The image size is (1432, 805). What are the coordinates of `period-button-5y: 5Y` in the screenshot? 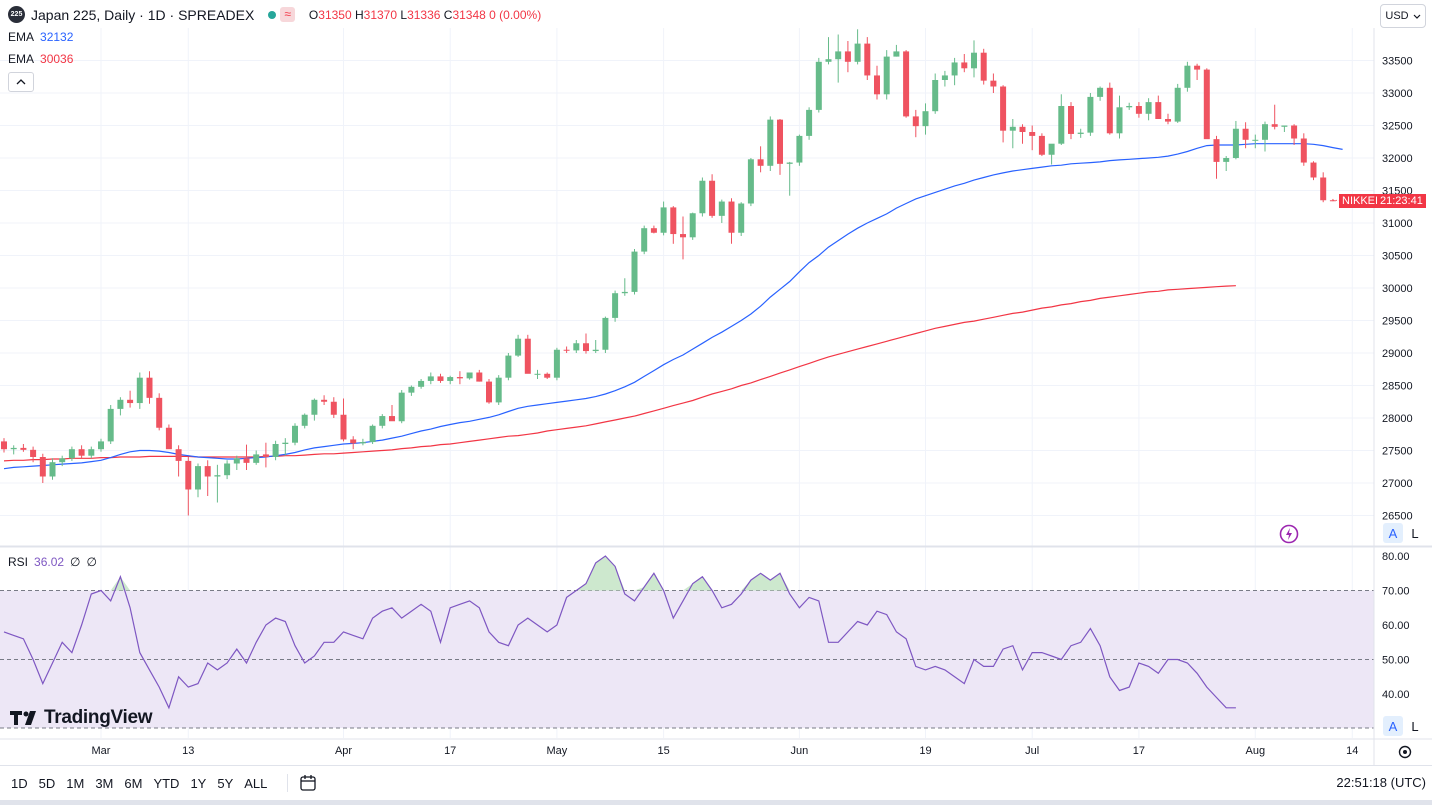 It's located at (225, 783).